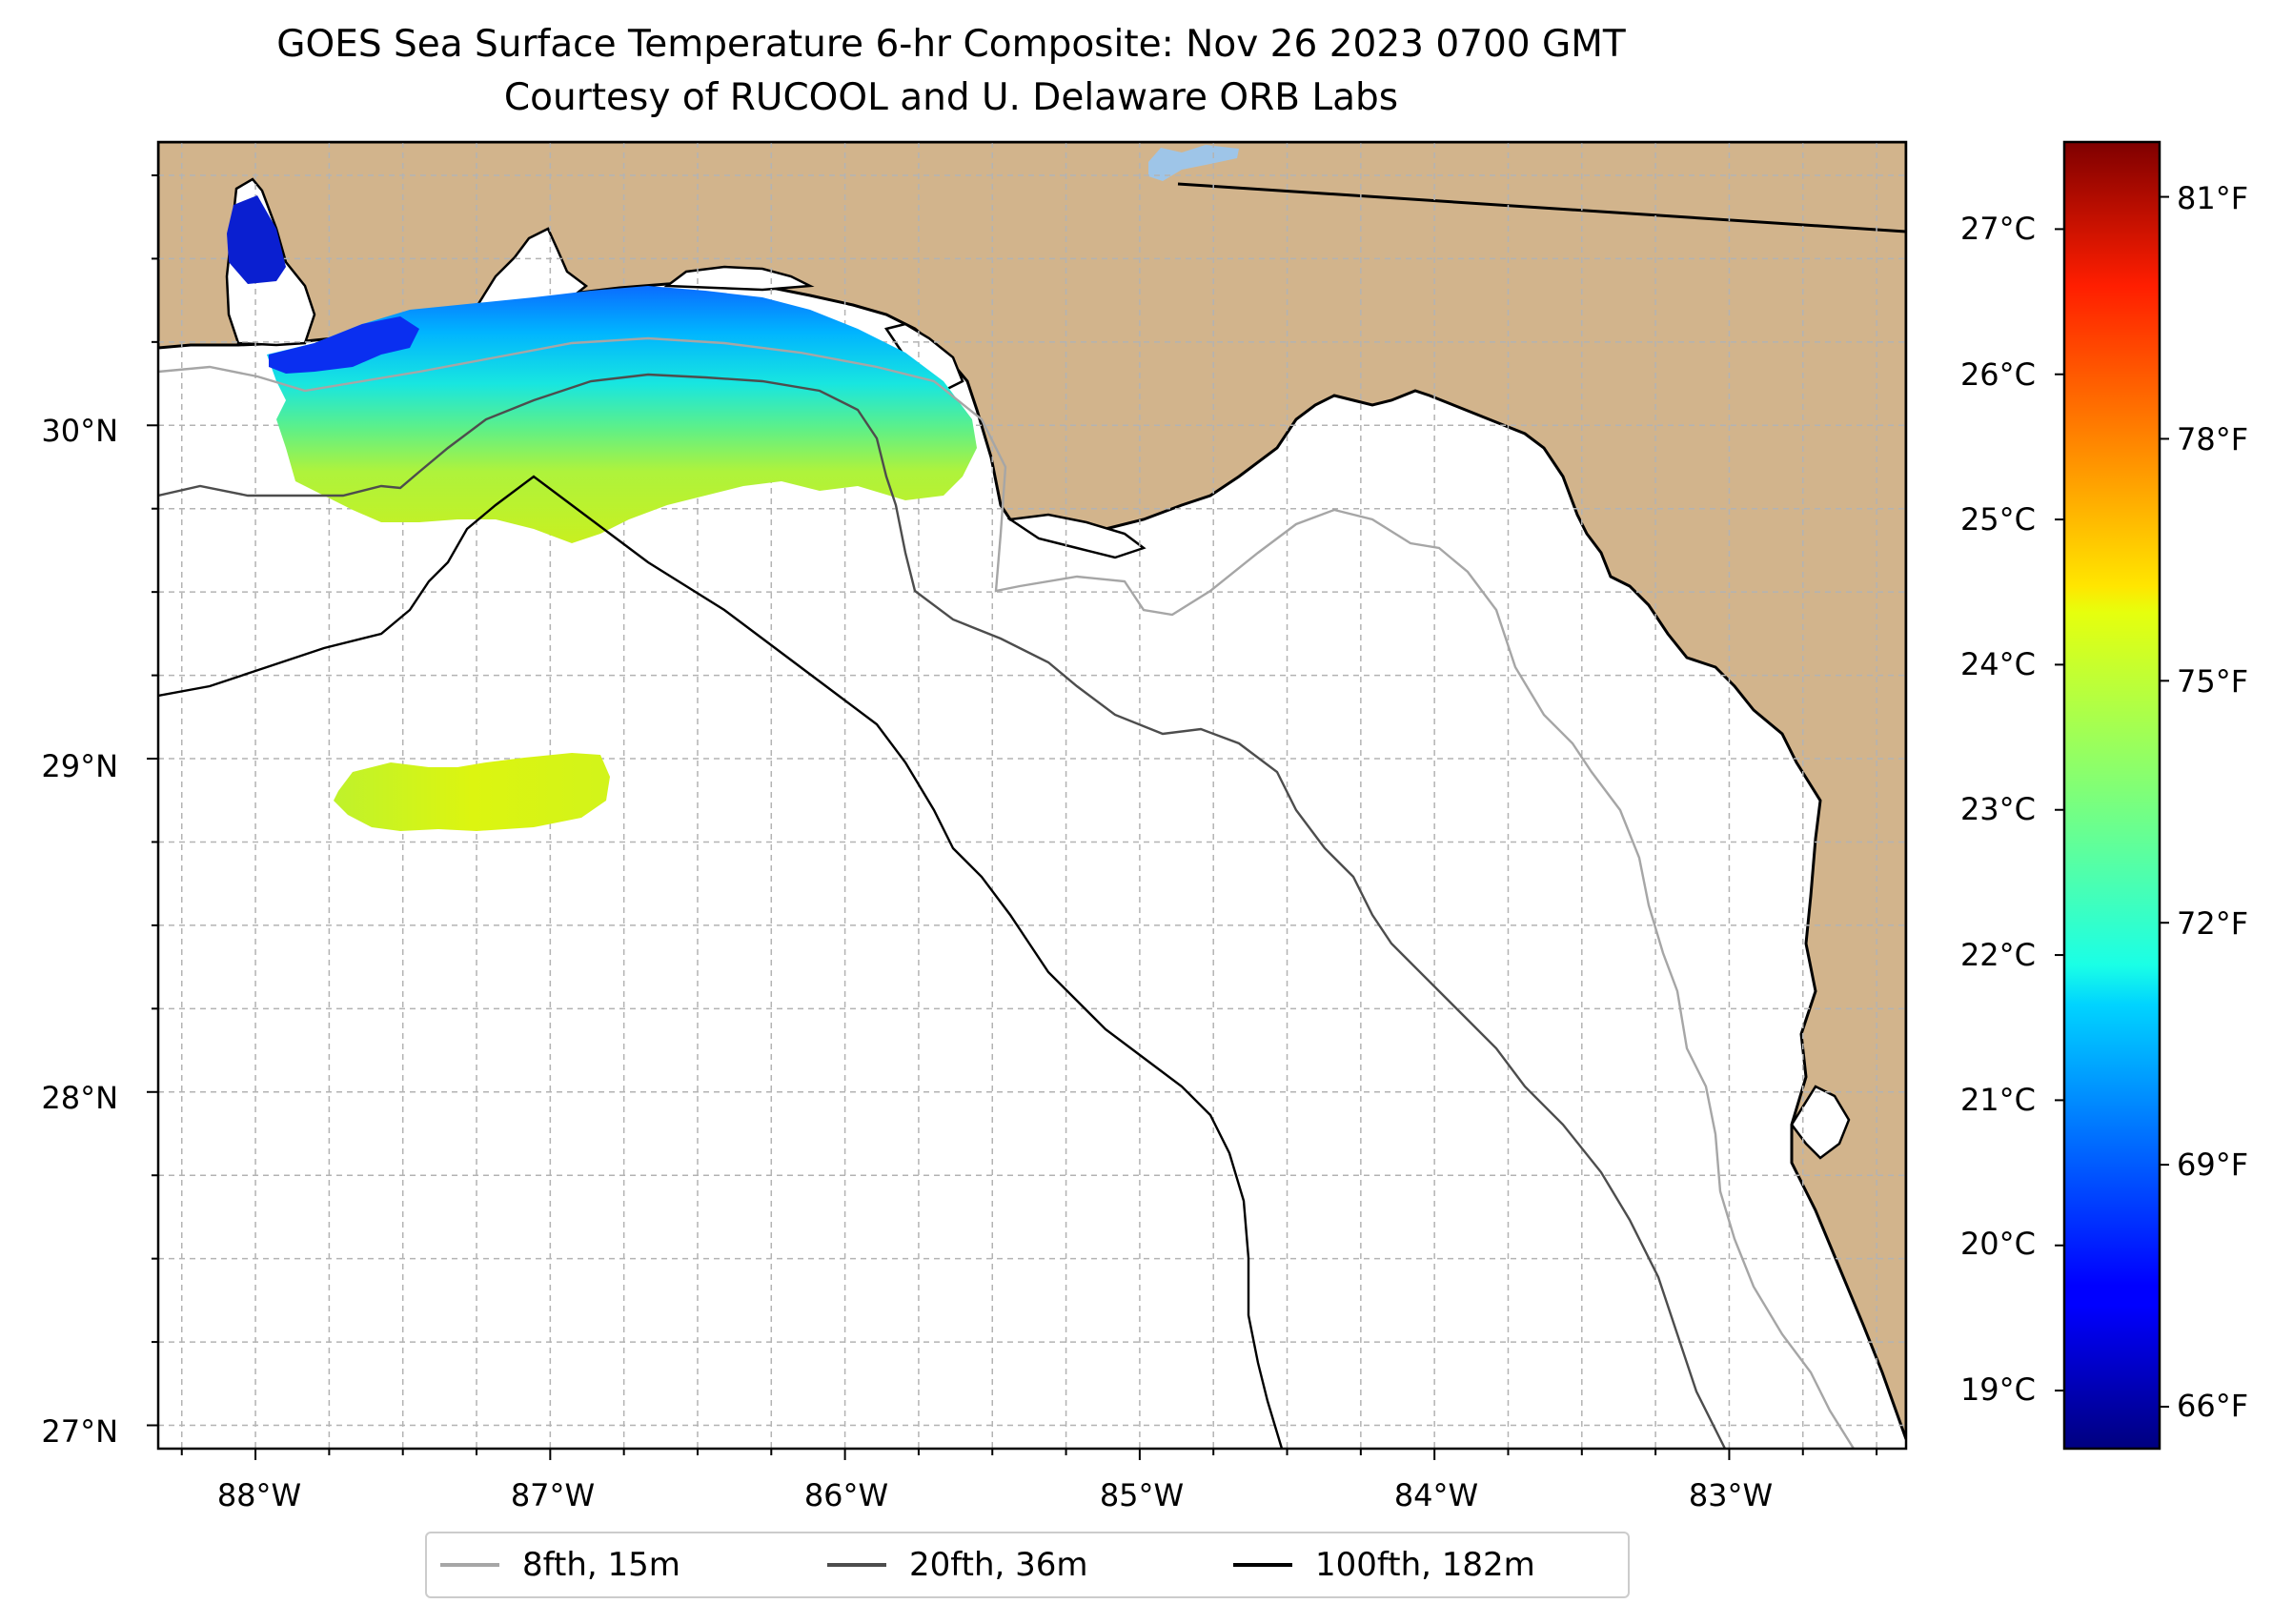 The image size is (2293, 1624). I want to click on lon-label: 88°W, so click(259, 1495).